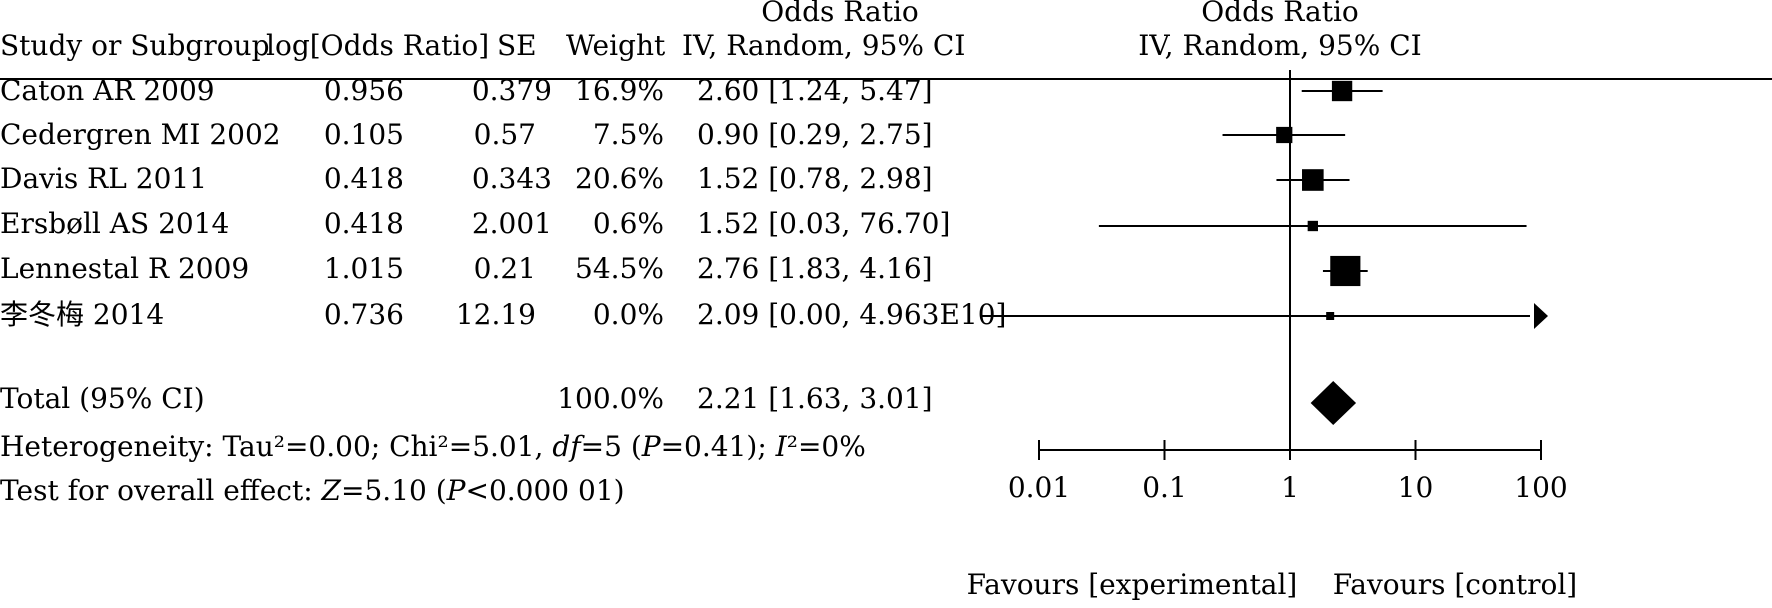  What do you see at coordinates (104, 178) in the screenshot?
I see `study-name: Davis RL 2011` at bounding box center [104, 178].